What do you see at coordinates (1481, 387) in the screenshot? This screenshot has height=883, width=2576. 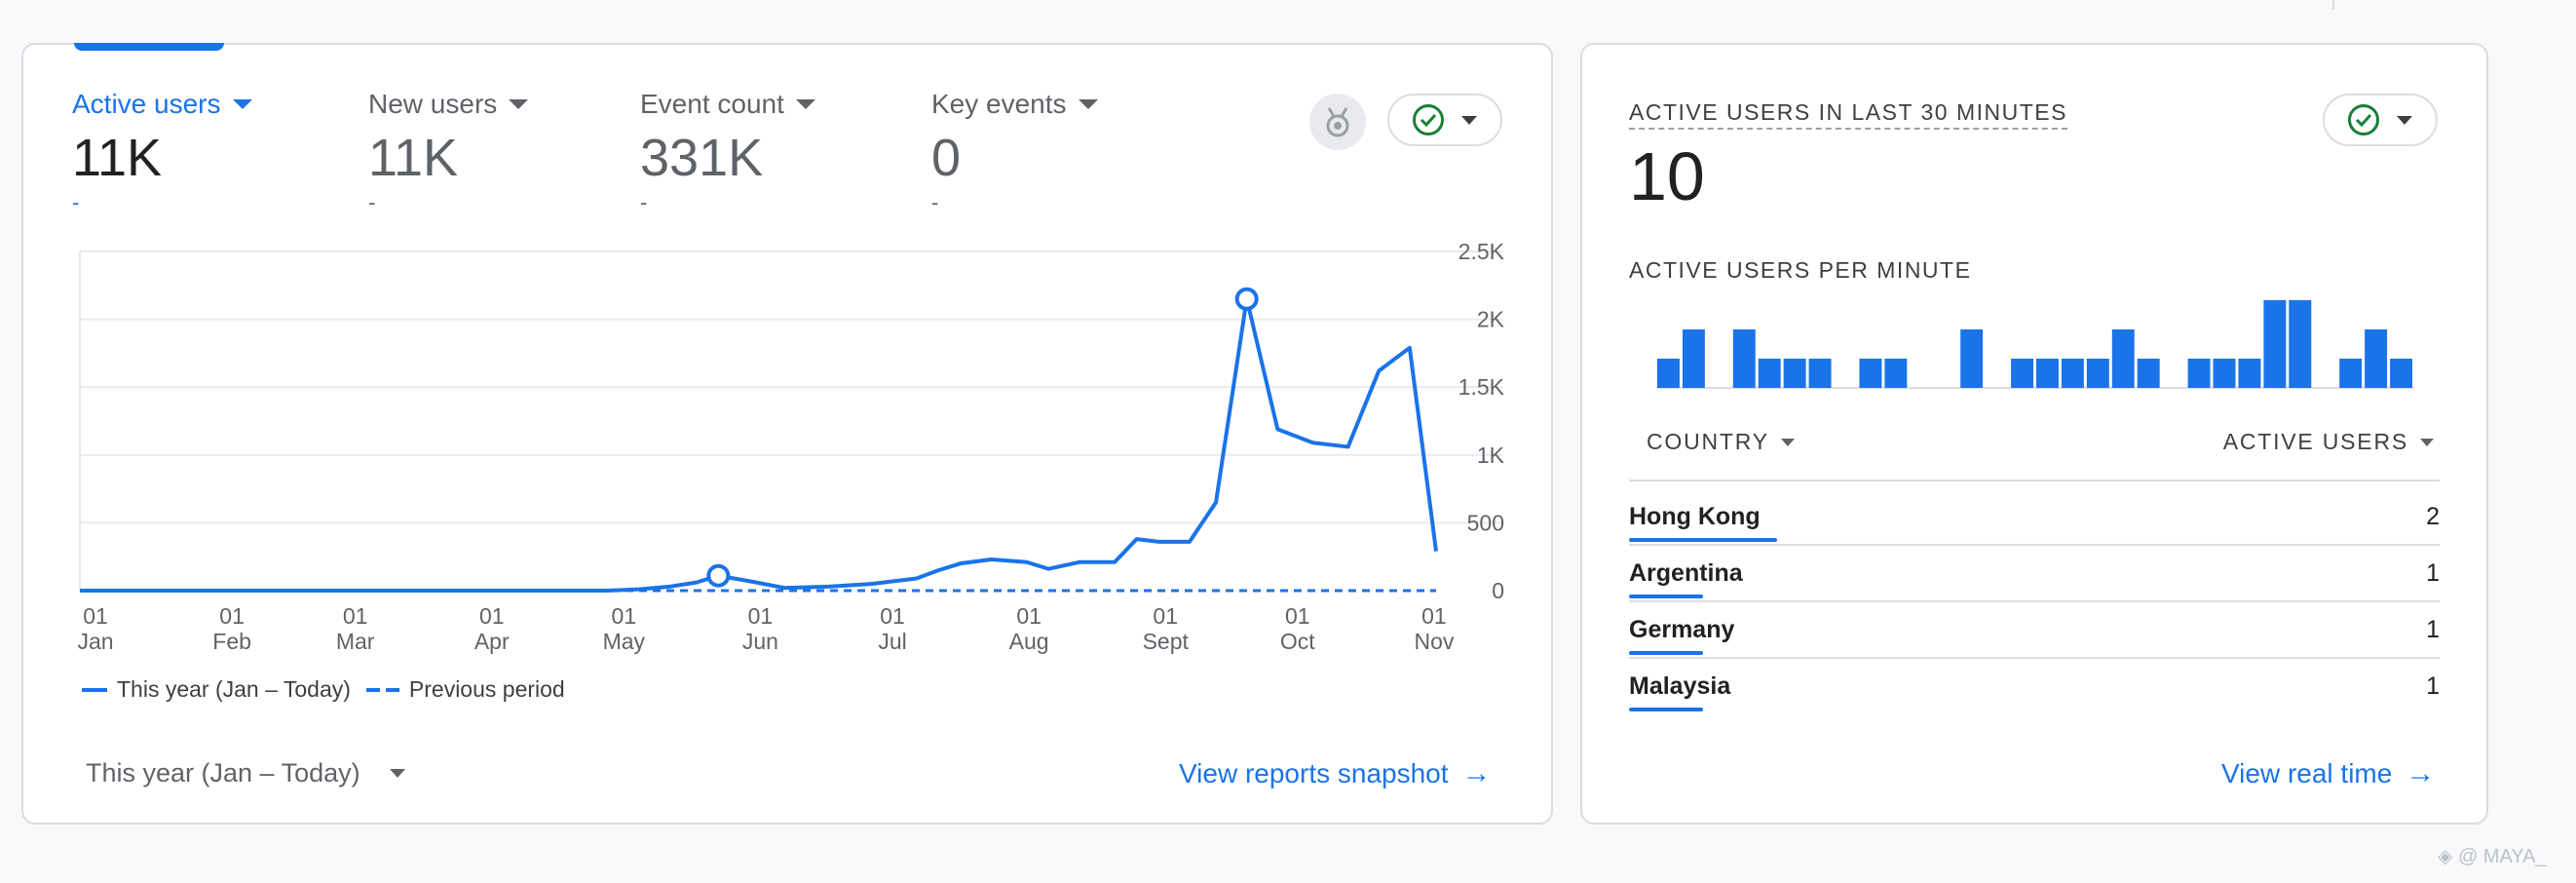 I see `y-tick-label: 1.5K` at bounding box center [1481, 387].